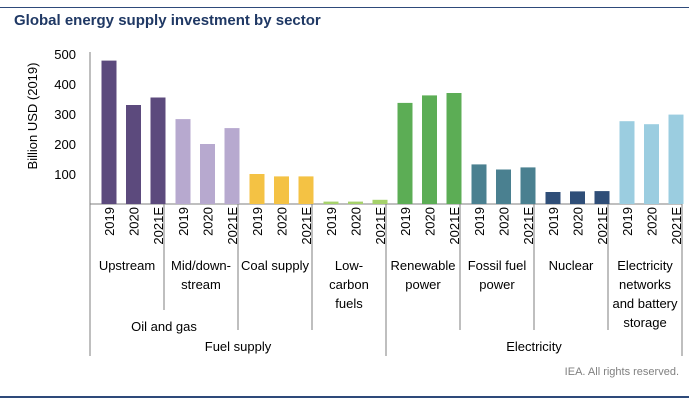  What do you see at coordinates (497, 265) in the screenshot?
I see `category-label: Fossil fuel` at bounding box center [497, 265].